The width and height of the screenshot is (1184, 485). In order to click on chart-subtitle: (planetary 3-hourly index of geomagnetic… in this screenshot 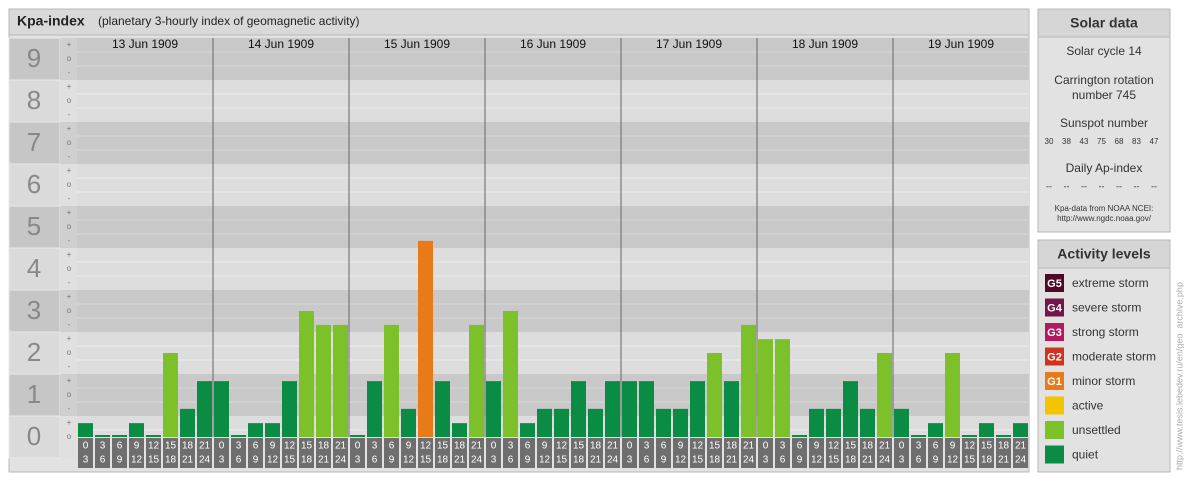, I will do `click(228, 21)`.